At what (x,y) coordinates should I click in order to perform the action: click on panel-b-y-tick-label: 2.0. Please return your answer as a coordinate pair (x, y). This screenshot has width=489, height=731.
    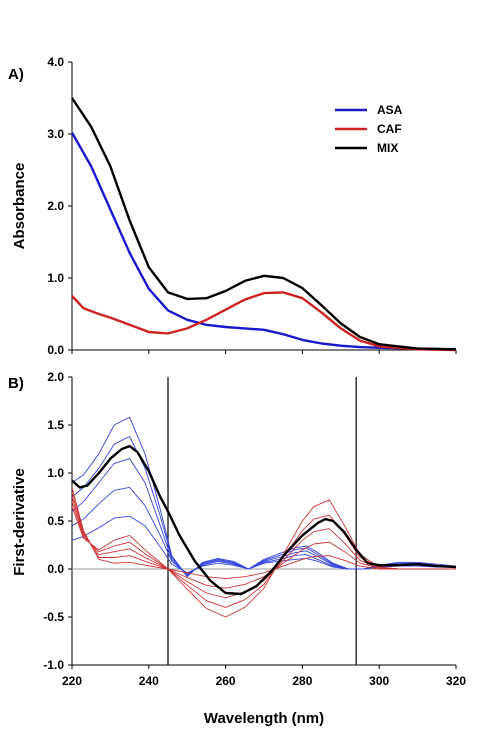
    Looking at the image, I should click on (55, 377).